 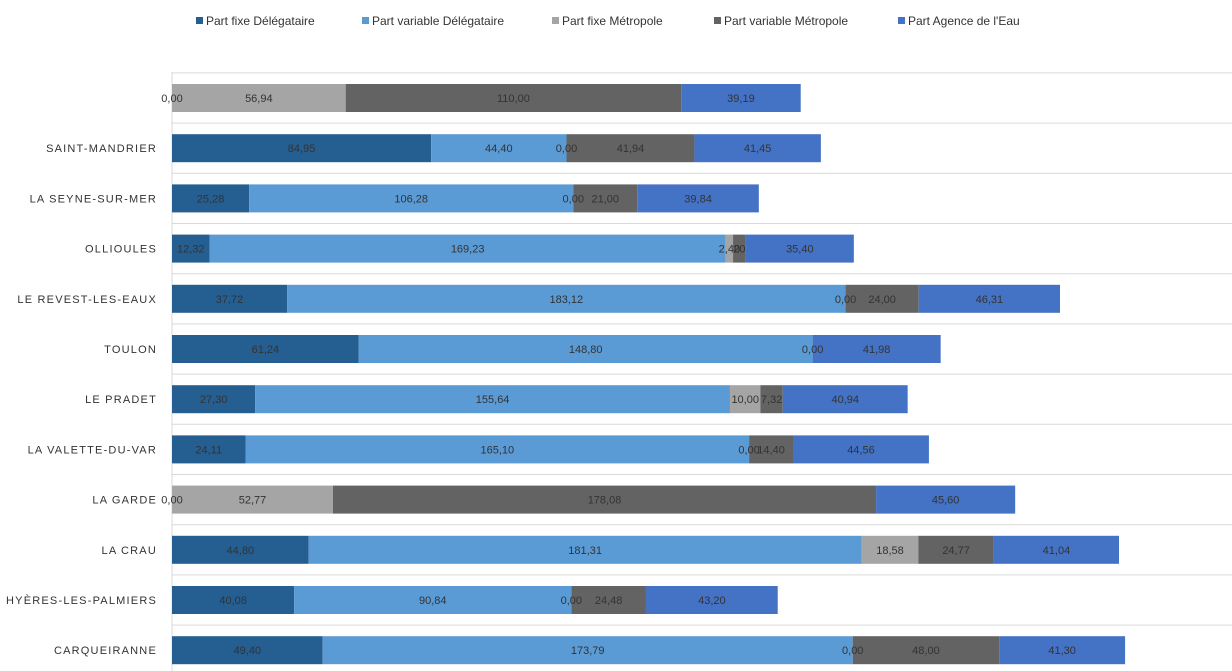 I want to click on category-label-la-garde: LA GARDE, so click(x=124, y=501).